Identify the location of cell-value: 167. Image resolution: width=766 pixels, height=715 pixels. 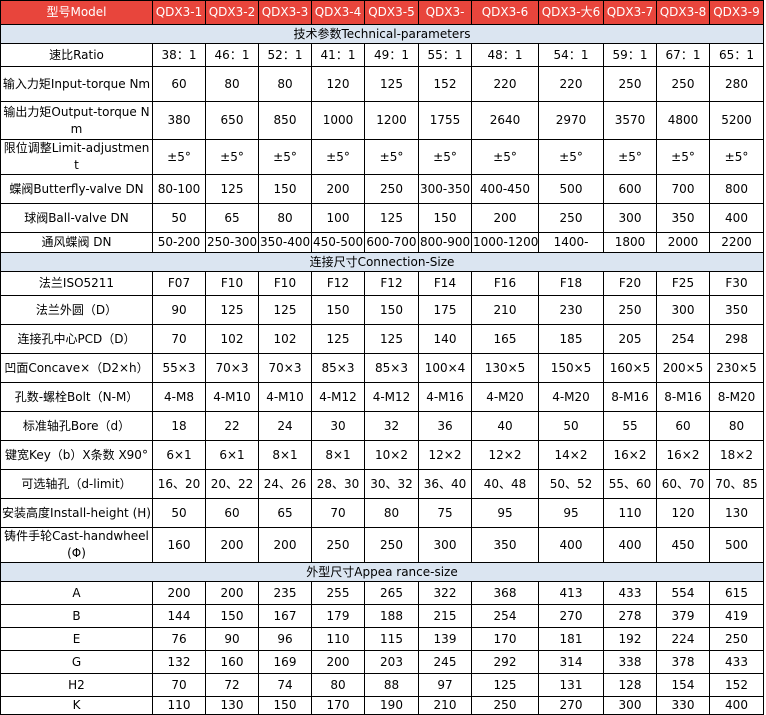
(285, 616).